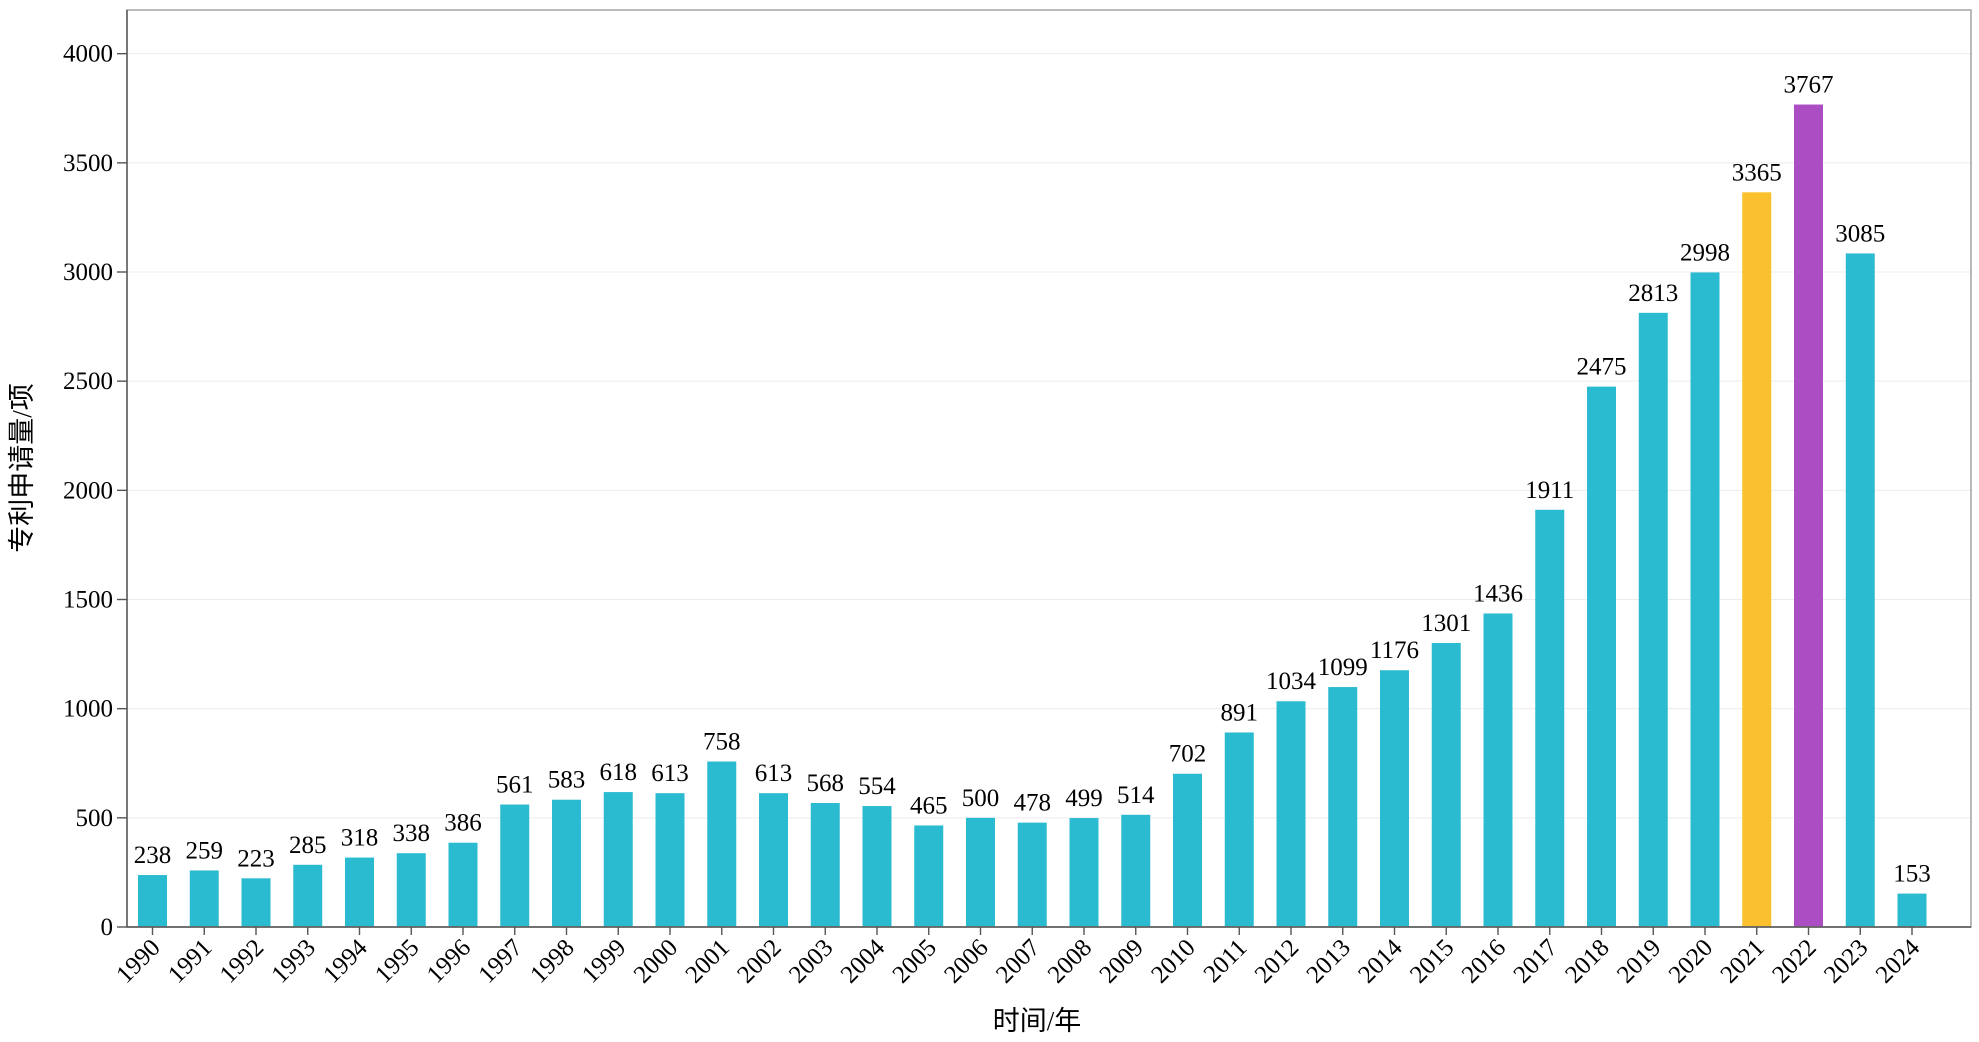 This screenshot has width=1979, height=1042. I want to click on x-tick-label-2024: 2024, so click(1898, 961).